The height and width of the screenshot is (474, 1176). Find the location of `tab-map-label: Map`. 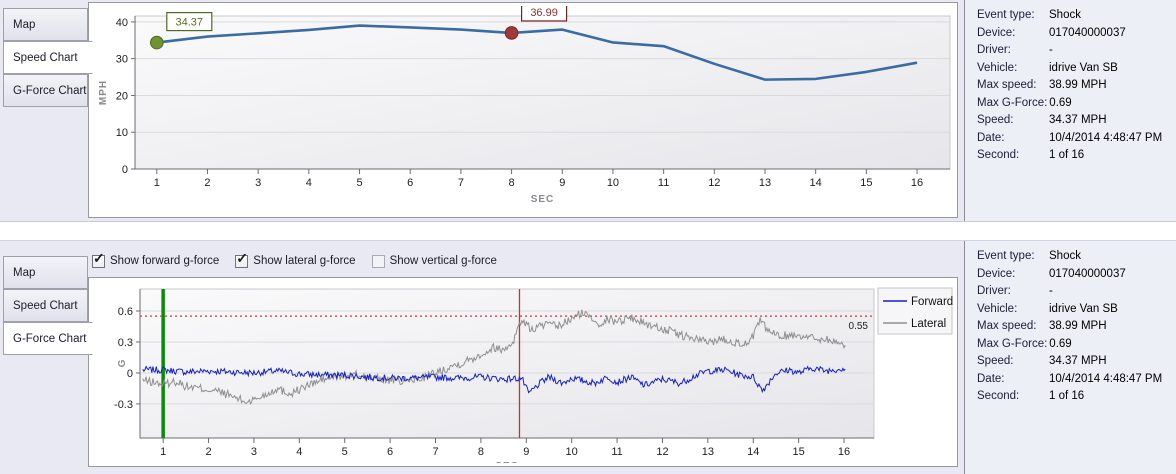

tab-map-label: Map is located at coordinates (24, 24).